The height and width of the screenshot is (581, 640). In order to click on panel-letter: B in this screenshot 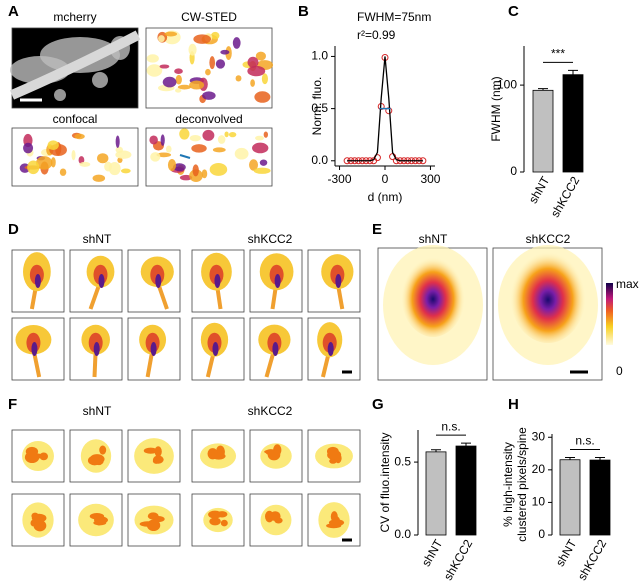, I will do `click(303, 11)`.